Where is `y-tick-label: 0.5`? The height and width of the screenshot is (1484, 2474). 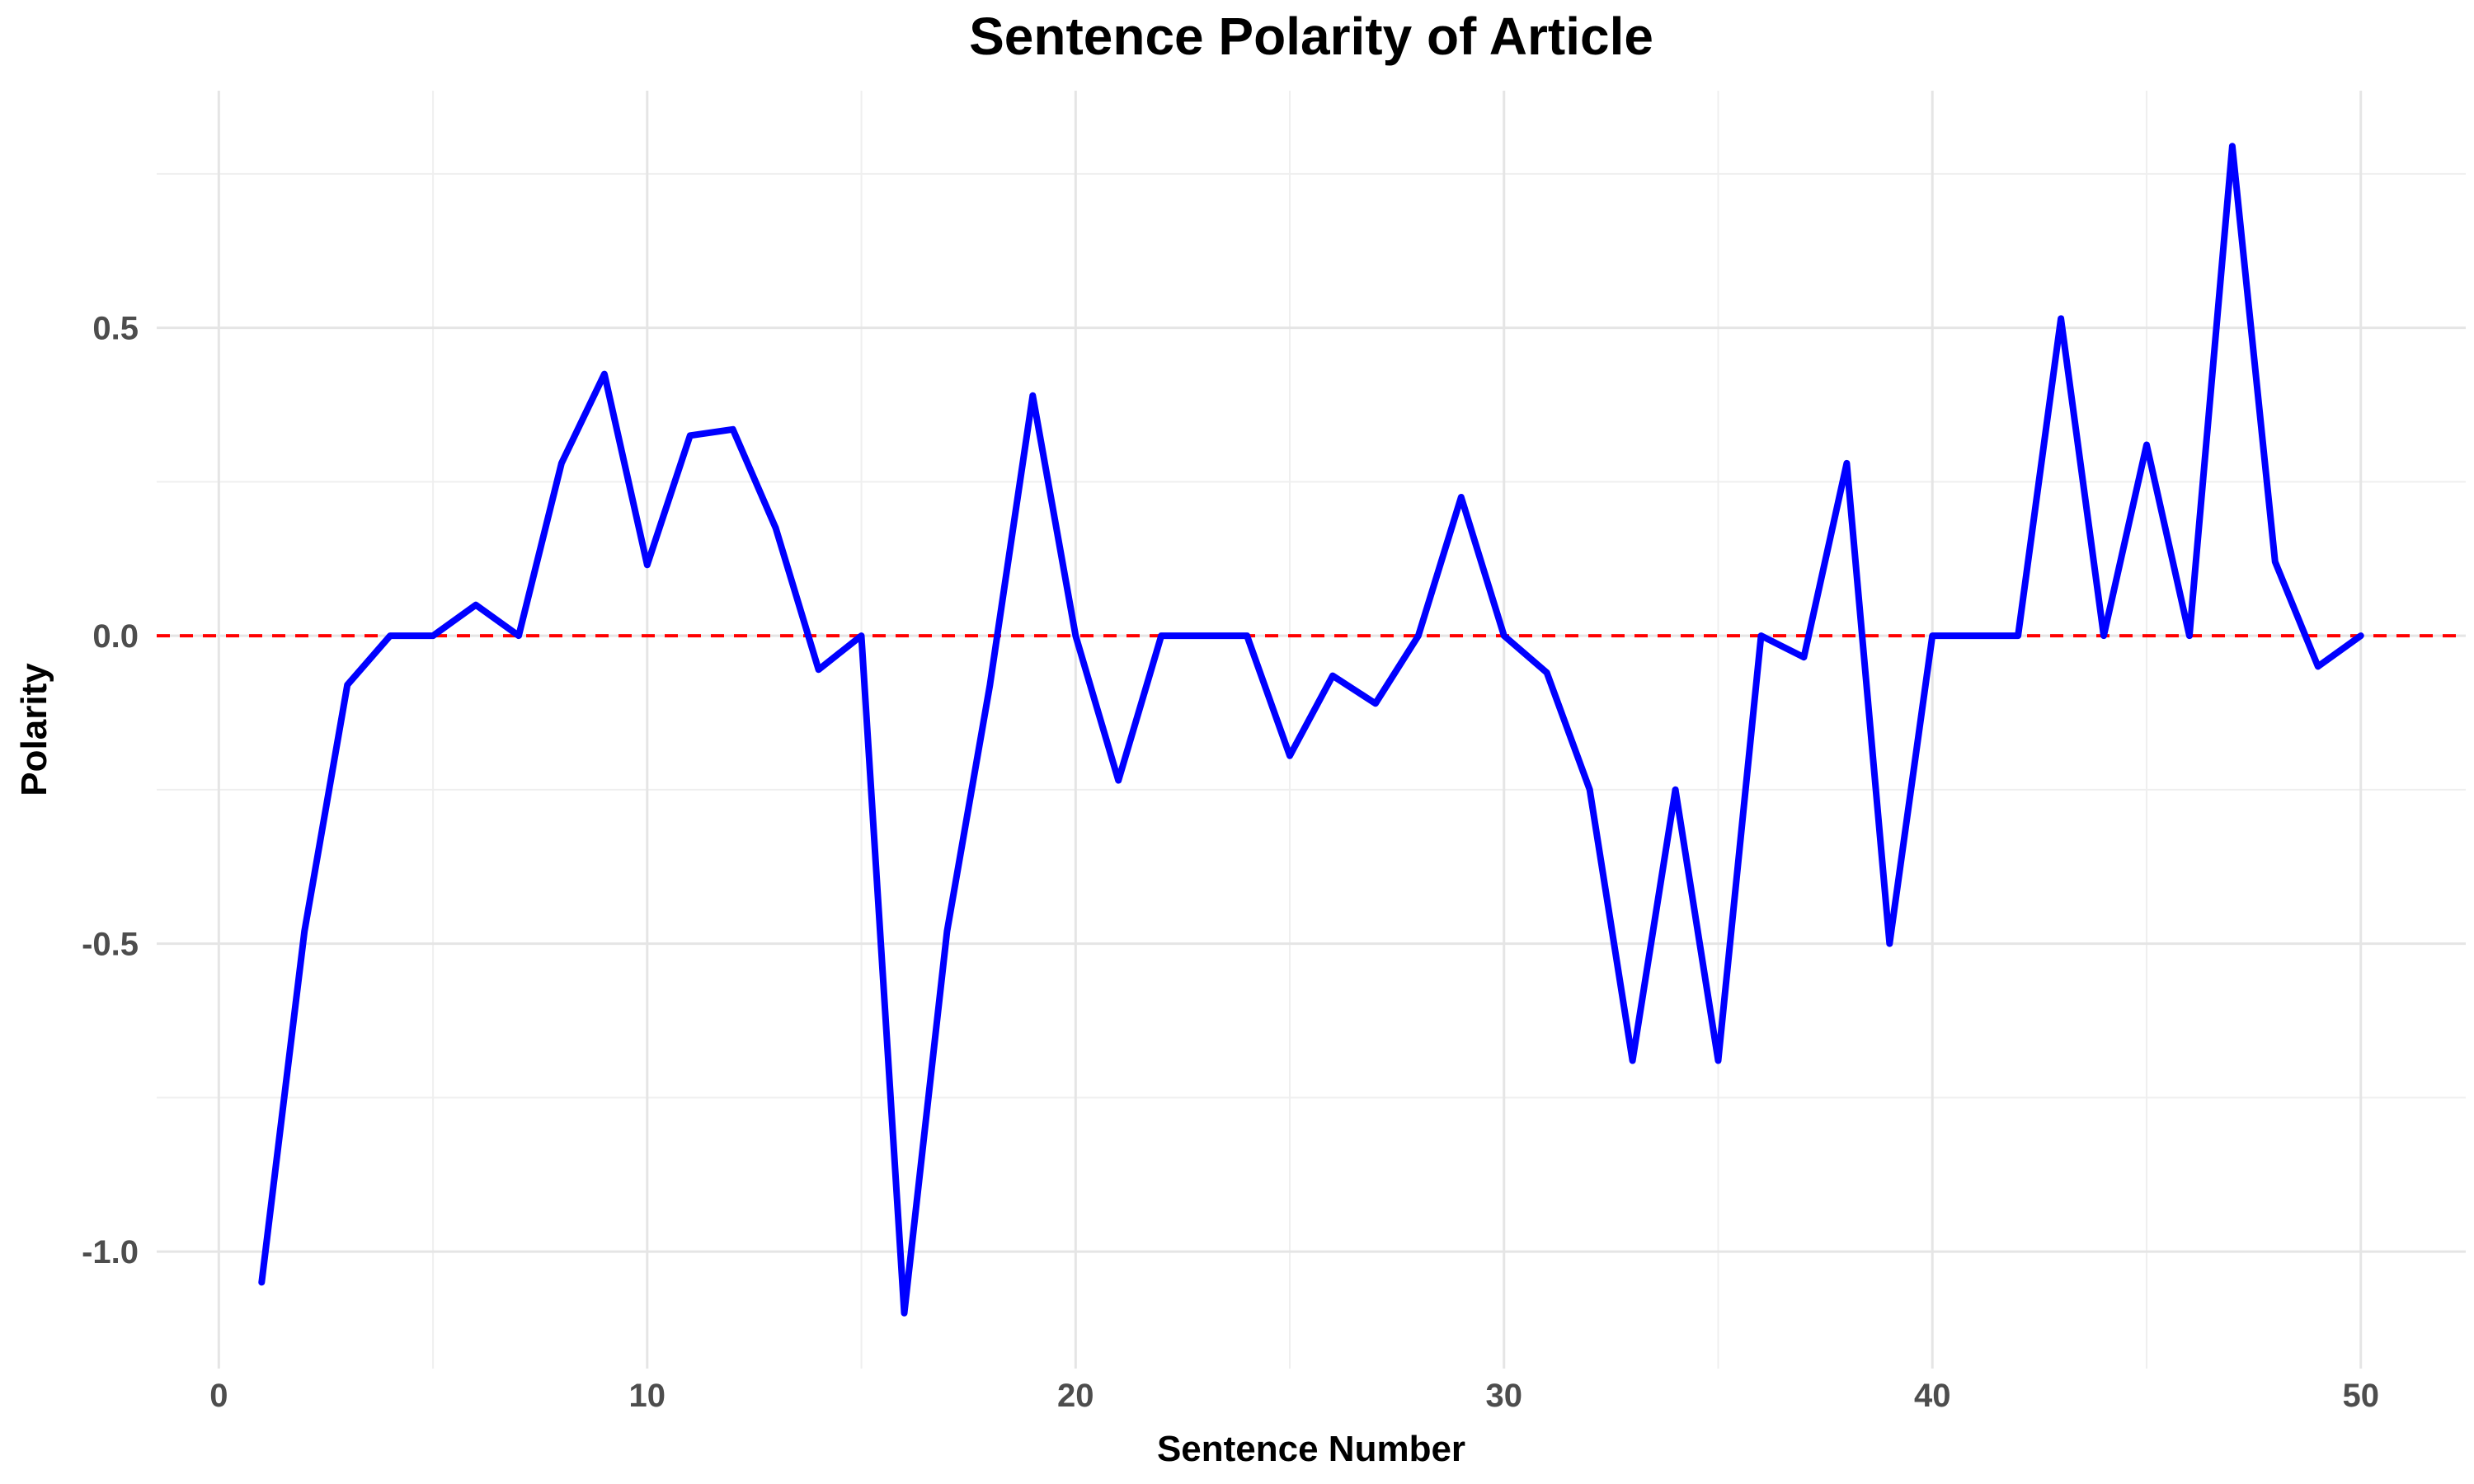
y-tick-label: 0.5 is located at coordinates (115, 329).